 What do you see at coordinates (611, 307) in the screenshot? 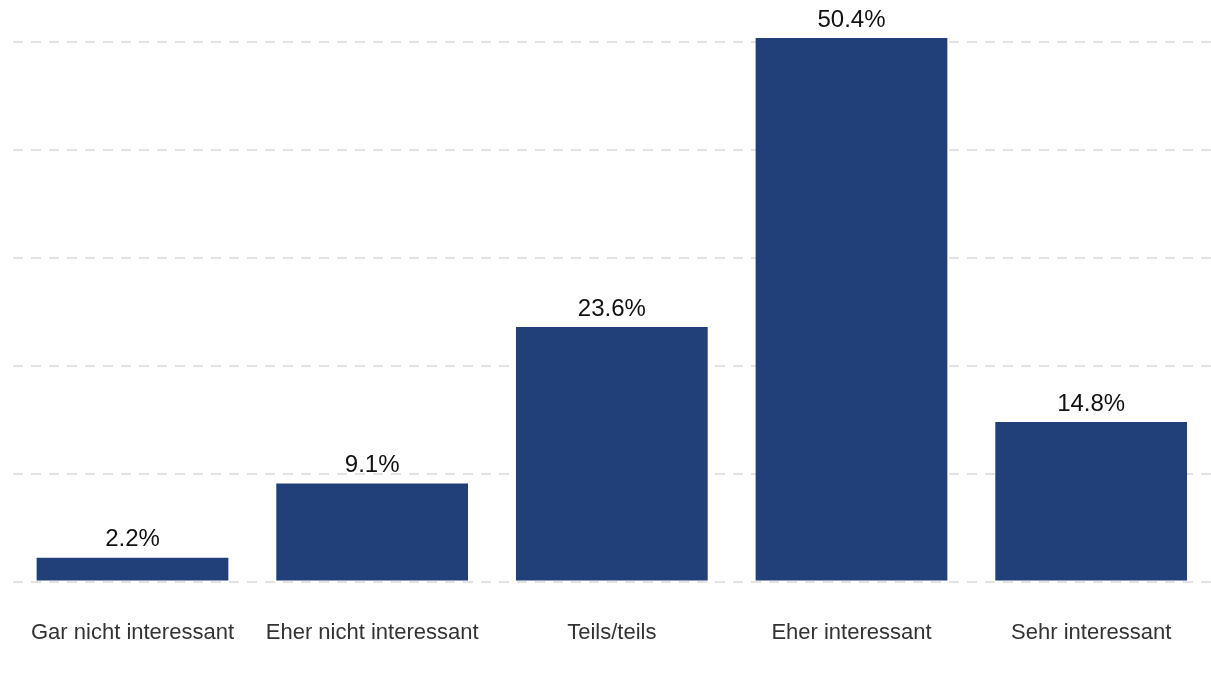
I see `data-label: 23.6%` at bounding box center [611, 307].